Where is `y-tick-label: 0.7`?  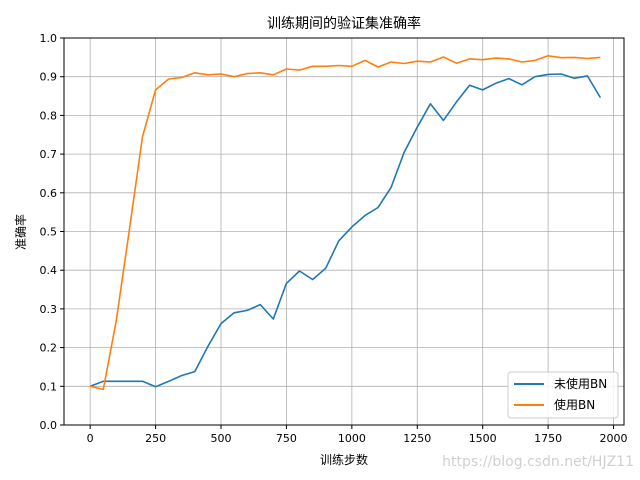
y-tick-label: 0.7 is located at coordinates (49, 154).